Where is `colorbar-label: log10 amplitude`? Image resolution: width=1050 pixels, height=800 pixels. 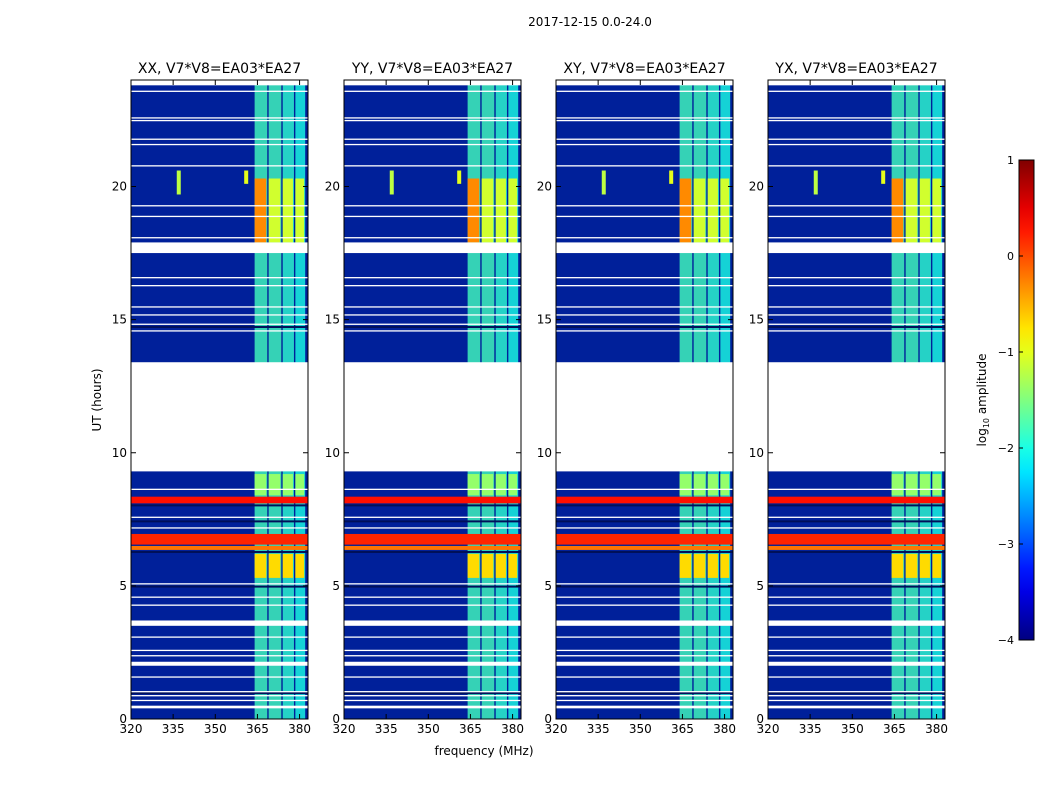 colorbar-label: log10 amplitude is located at coordinates (983, 400).